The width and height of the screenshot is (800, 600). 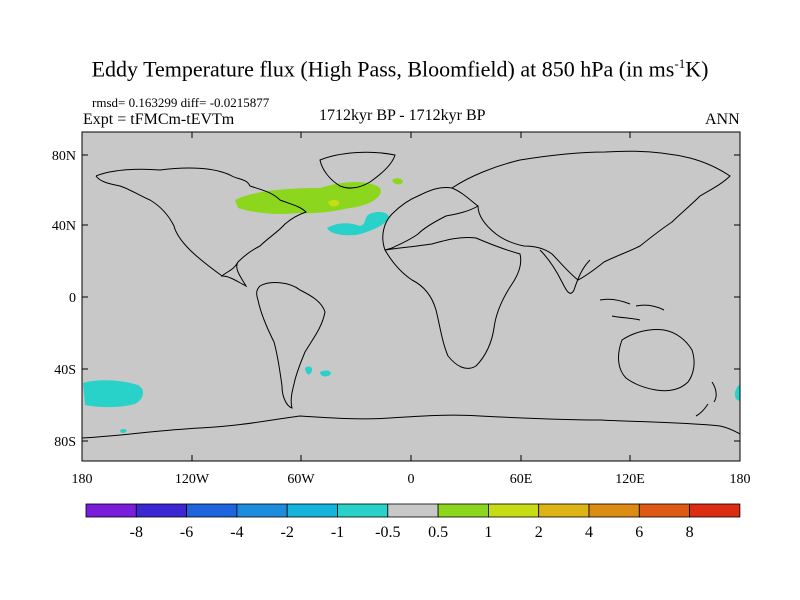 I want to click on stats-line: rmsd= 0.163299 diff= -0.0215877, so click(x=181, y=102).